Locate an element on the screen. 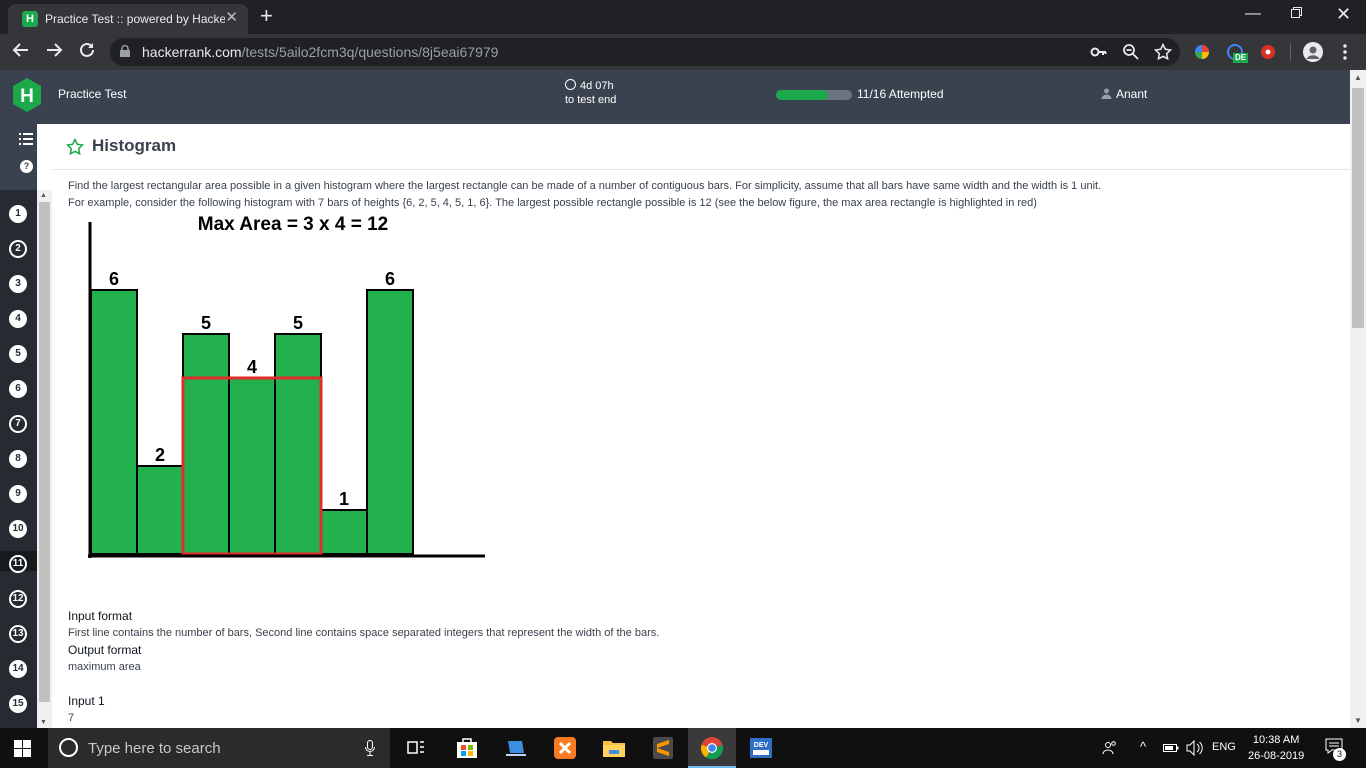 The height and width of the screenshot is (768, 1366). output-format-text: maximum area is located at coordinates (104, 667).